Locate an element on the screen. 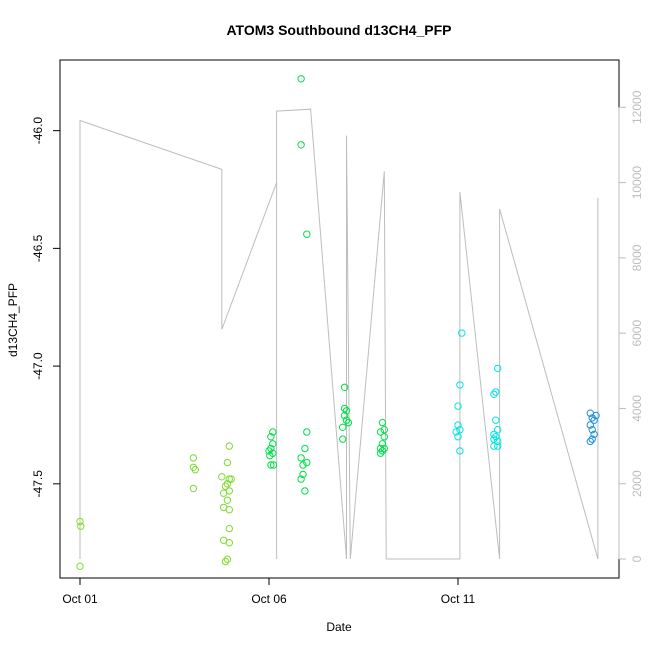  y2-tick-label: 10000 is located at coordinates (637, 183).